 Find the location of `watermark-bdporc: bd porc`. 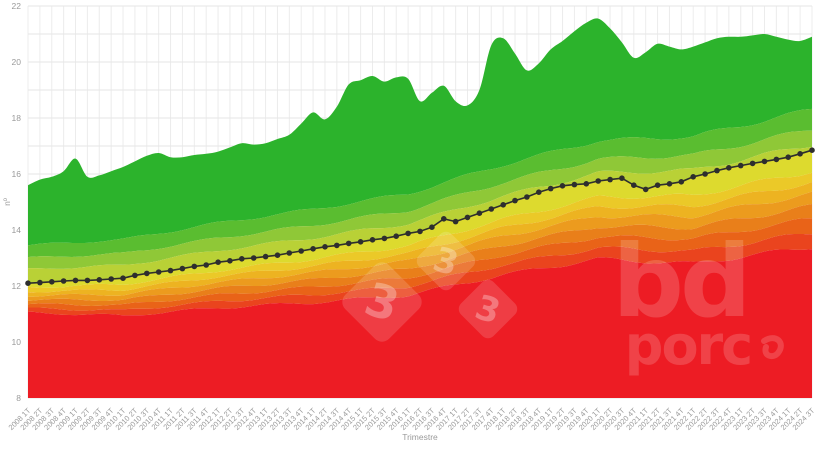

watermark-bdporc: bd porc is located at coordinates (698, 300).